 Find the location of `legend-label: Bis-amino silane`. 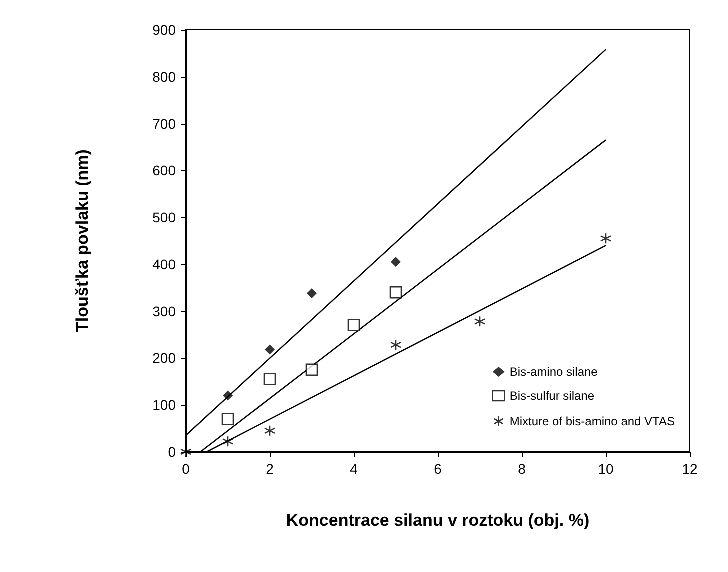

legend-label: Bis-amino silane is located at coordinates (554, 372).